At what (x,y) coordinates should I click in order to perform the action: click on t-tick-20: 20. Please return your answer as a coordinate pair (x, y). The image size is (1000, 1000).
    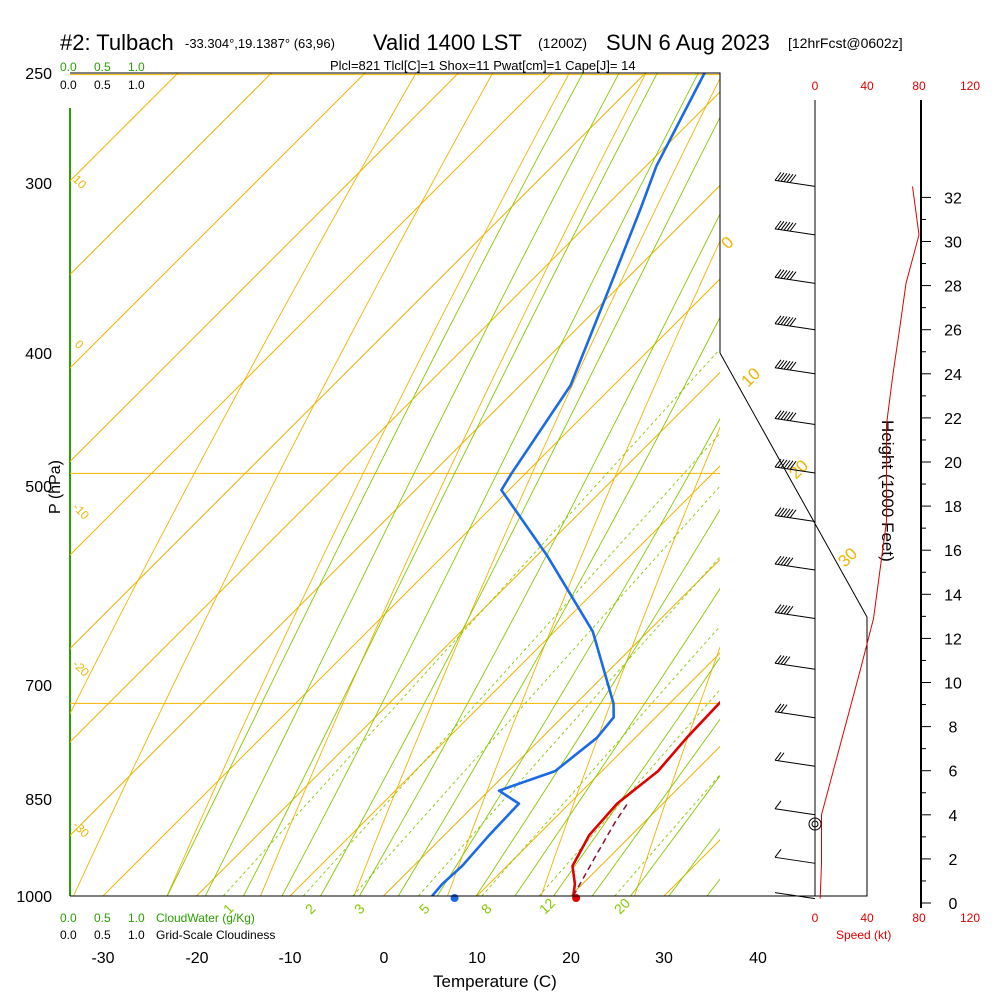
    Looking at the image, I should click on (571, 958).